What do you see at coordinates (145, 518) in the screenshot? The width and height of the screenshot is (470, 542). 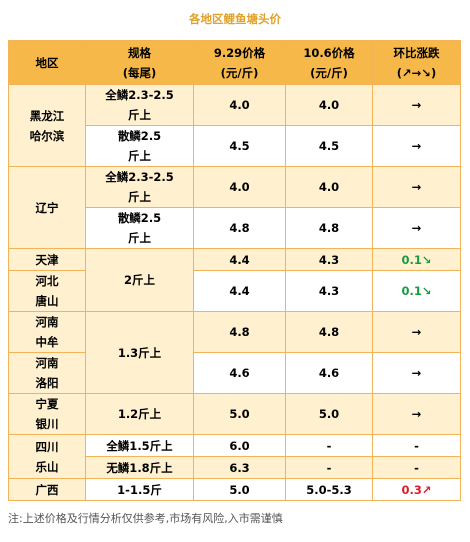 I see `disclaimer-note: 注:上述价格及行情分析仅供参考,市场有风险,入市需谨慎` at bounding box center [145, 518].